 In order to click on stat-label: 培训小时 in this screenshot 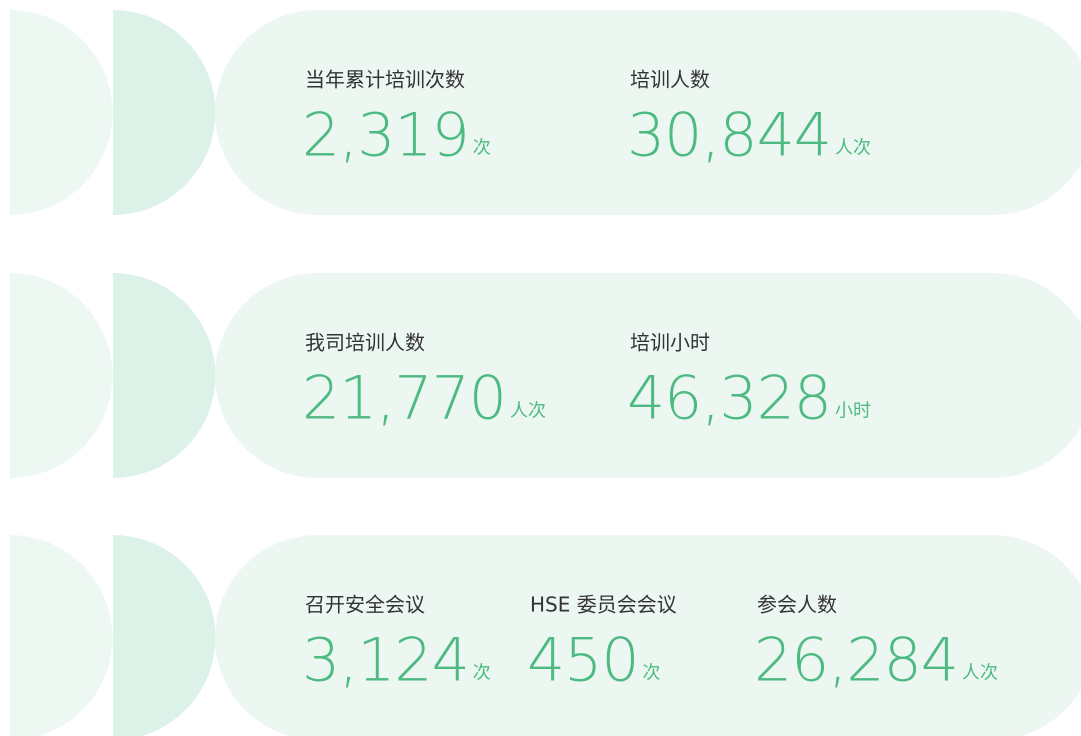, I will do `click(670, 343)`.